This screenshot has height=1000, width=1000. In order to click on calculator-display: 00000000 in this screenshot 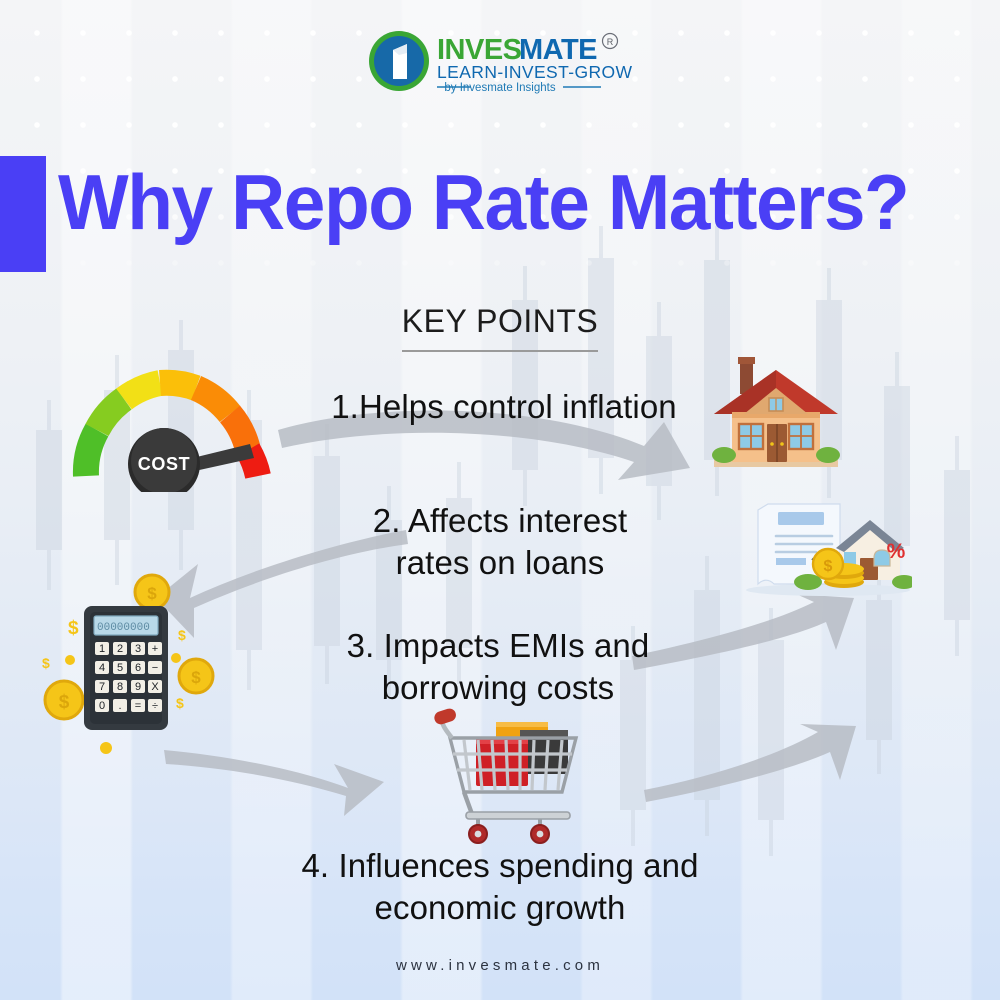, I will do `click(123, 628)`.